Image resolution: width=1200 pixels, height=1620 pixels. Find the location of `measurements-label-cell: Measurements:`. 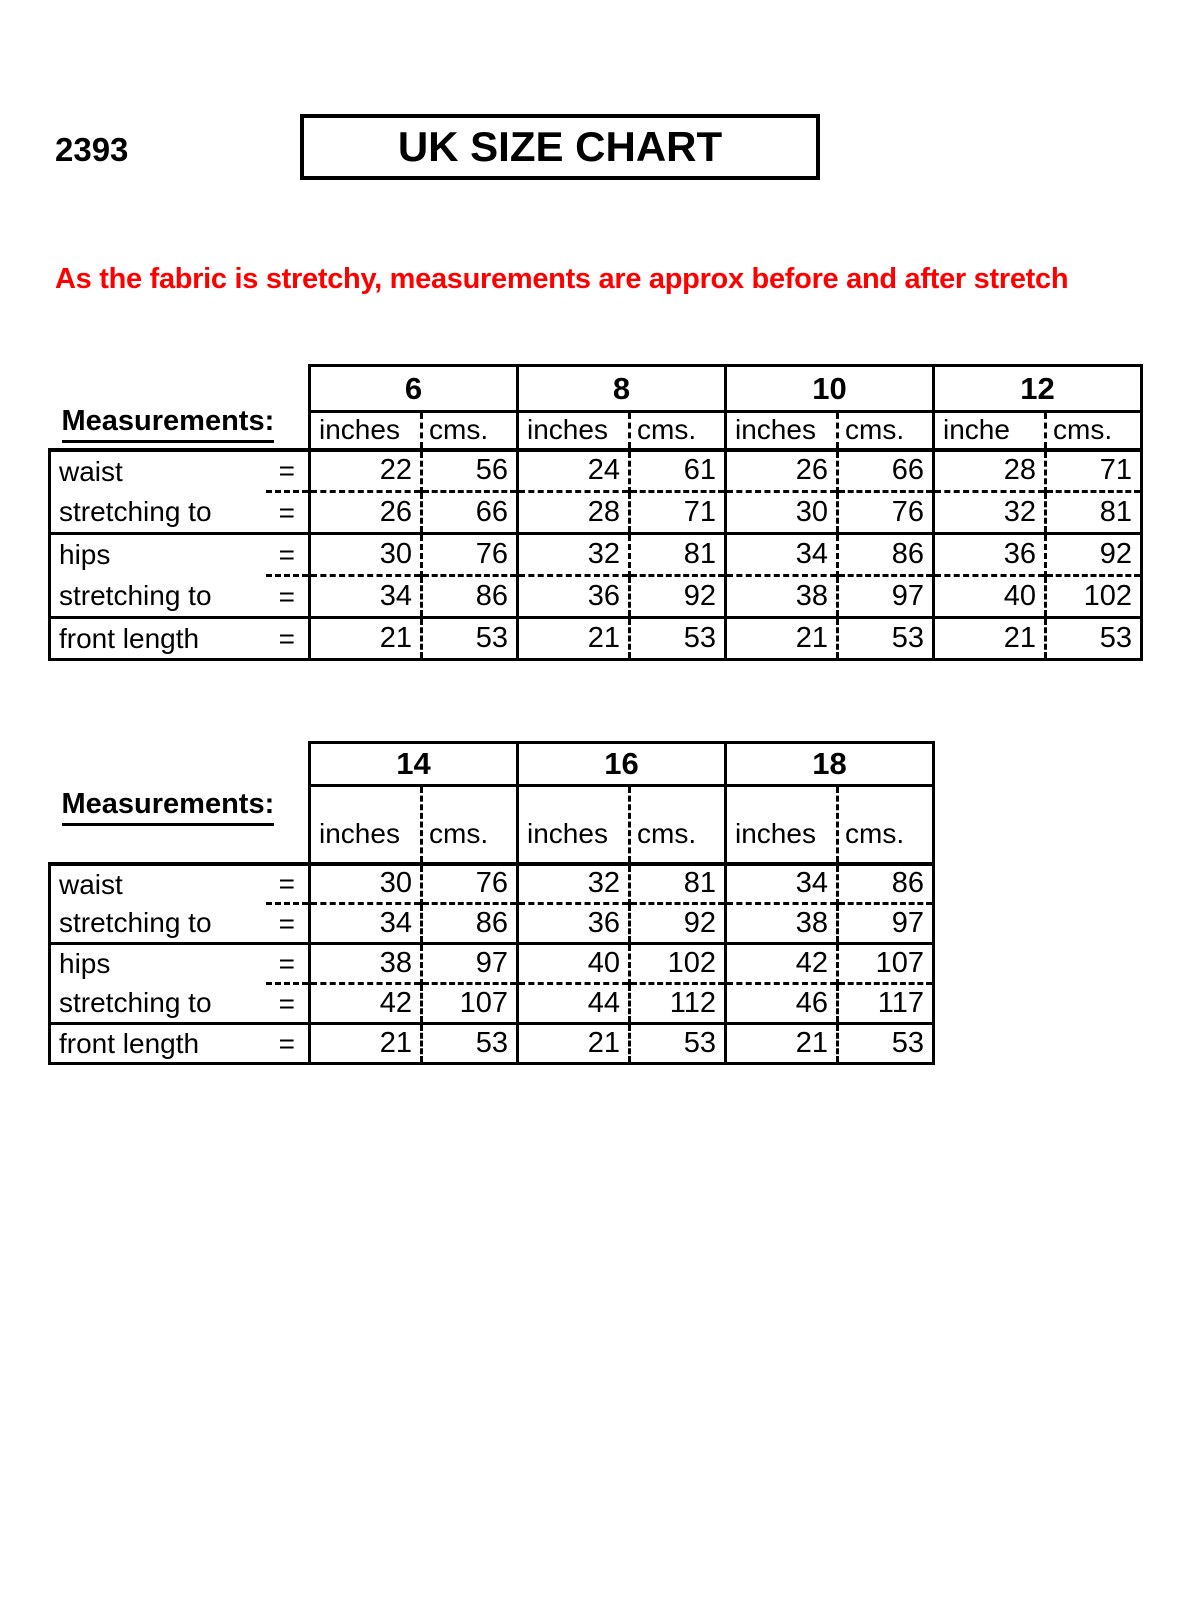

measurements-label-cell: Measurements: is located at coordinates (180, 803).